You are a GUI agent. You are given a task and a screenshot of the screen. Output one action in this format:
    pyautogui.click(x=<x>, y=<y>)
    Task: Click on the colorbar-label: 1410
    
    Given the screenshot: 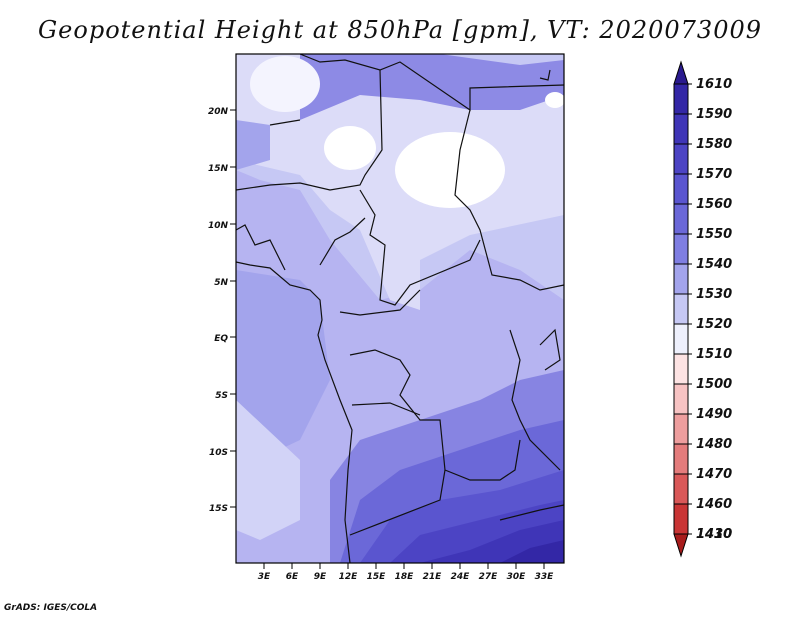 What is the action you would take?
    pyautogui.click(x=714, y=534)
    